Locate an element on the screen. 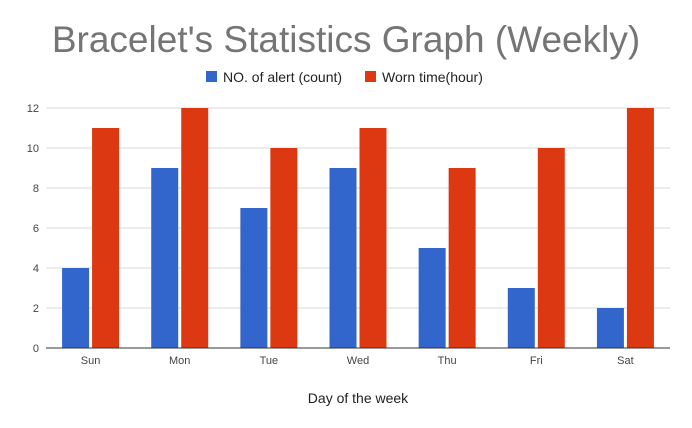 This screenshot has width=692, height=428. y-tick-label: 12 is located at coordinates (33, 109).